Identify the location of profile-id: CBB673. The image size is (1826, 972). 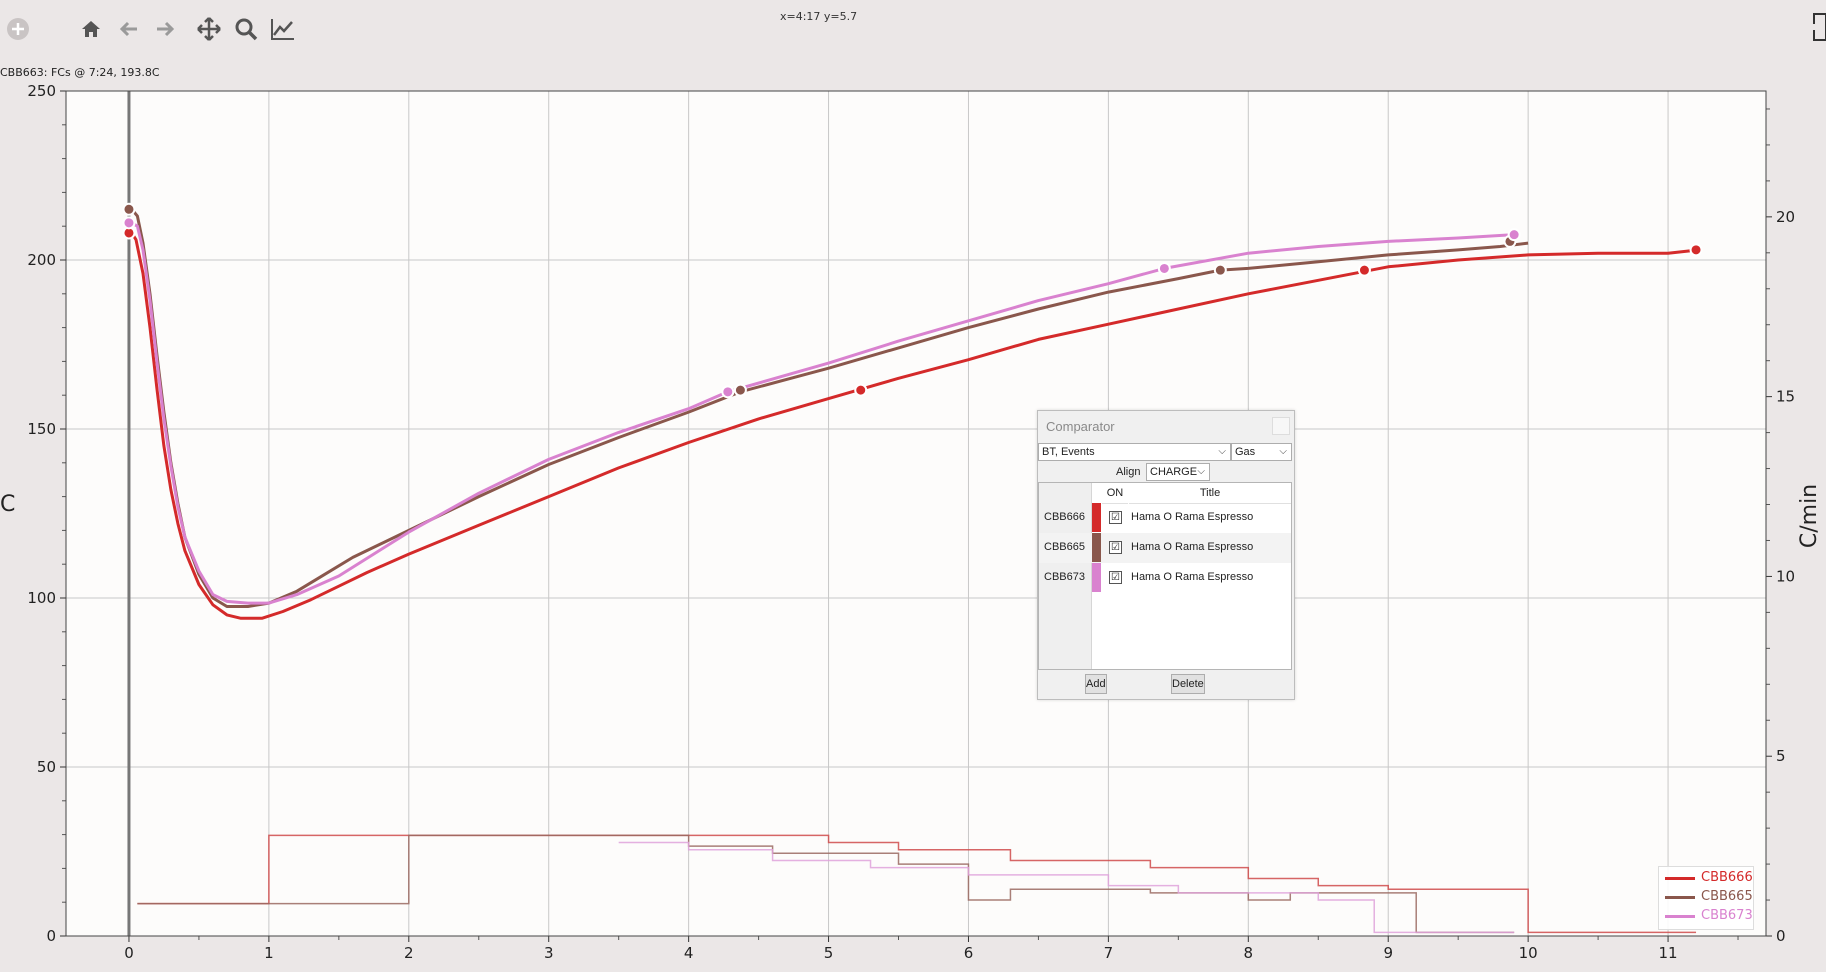
(1064, 577).